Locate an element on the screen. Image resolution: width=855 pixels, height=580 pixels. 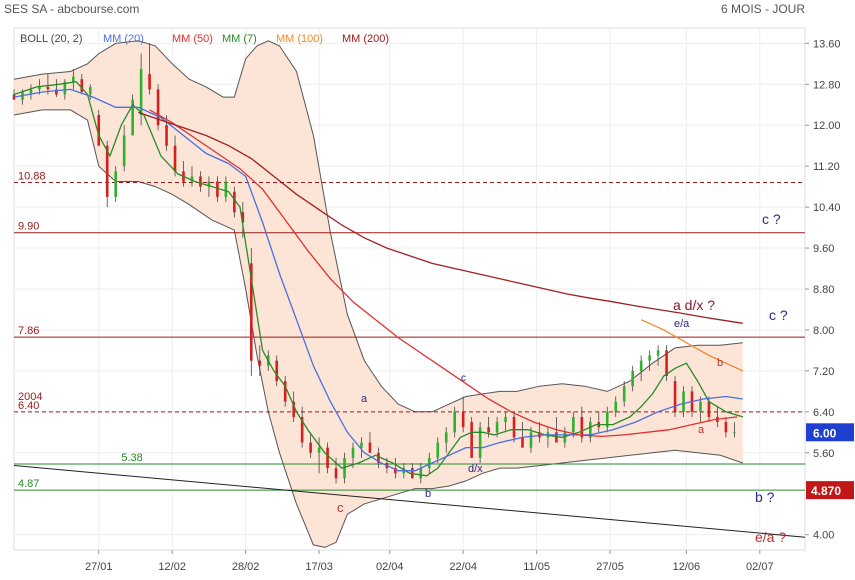
x-tick-label: 02/07 is located at coordinates (760, 567).